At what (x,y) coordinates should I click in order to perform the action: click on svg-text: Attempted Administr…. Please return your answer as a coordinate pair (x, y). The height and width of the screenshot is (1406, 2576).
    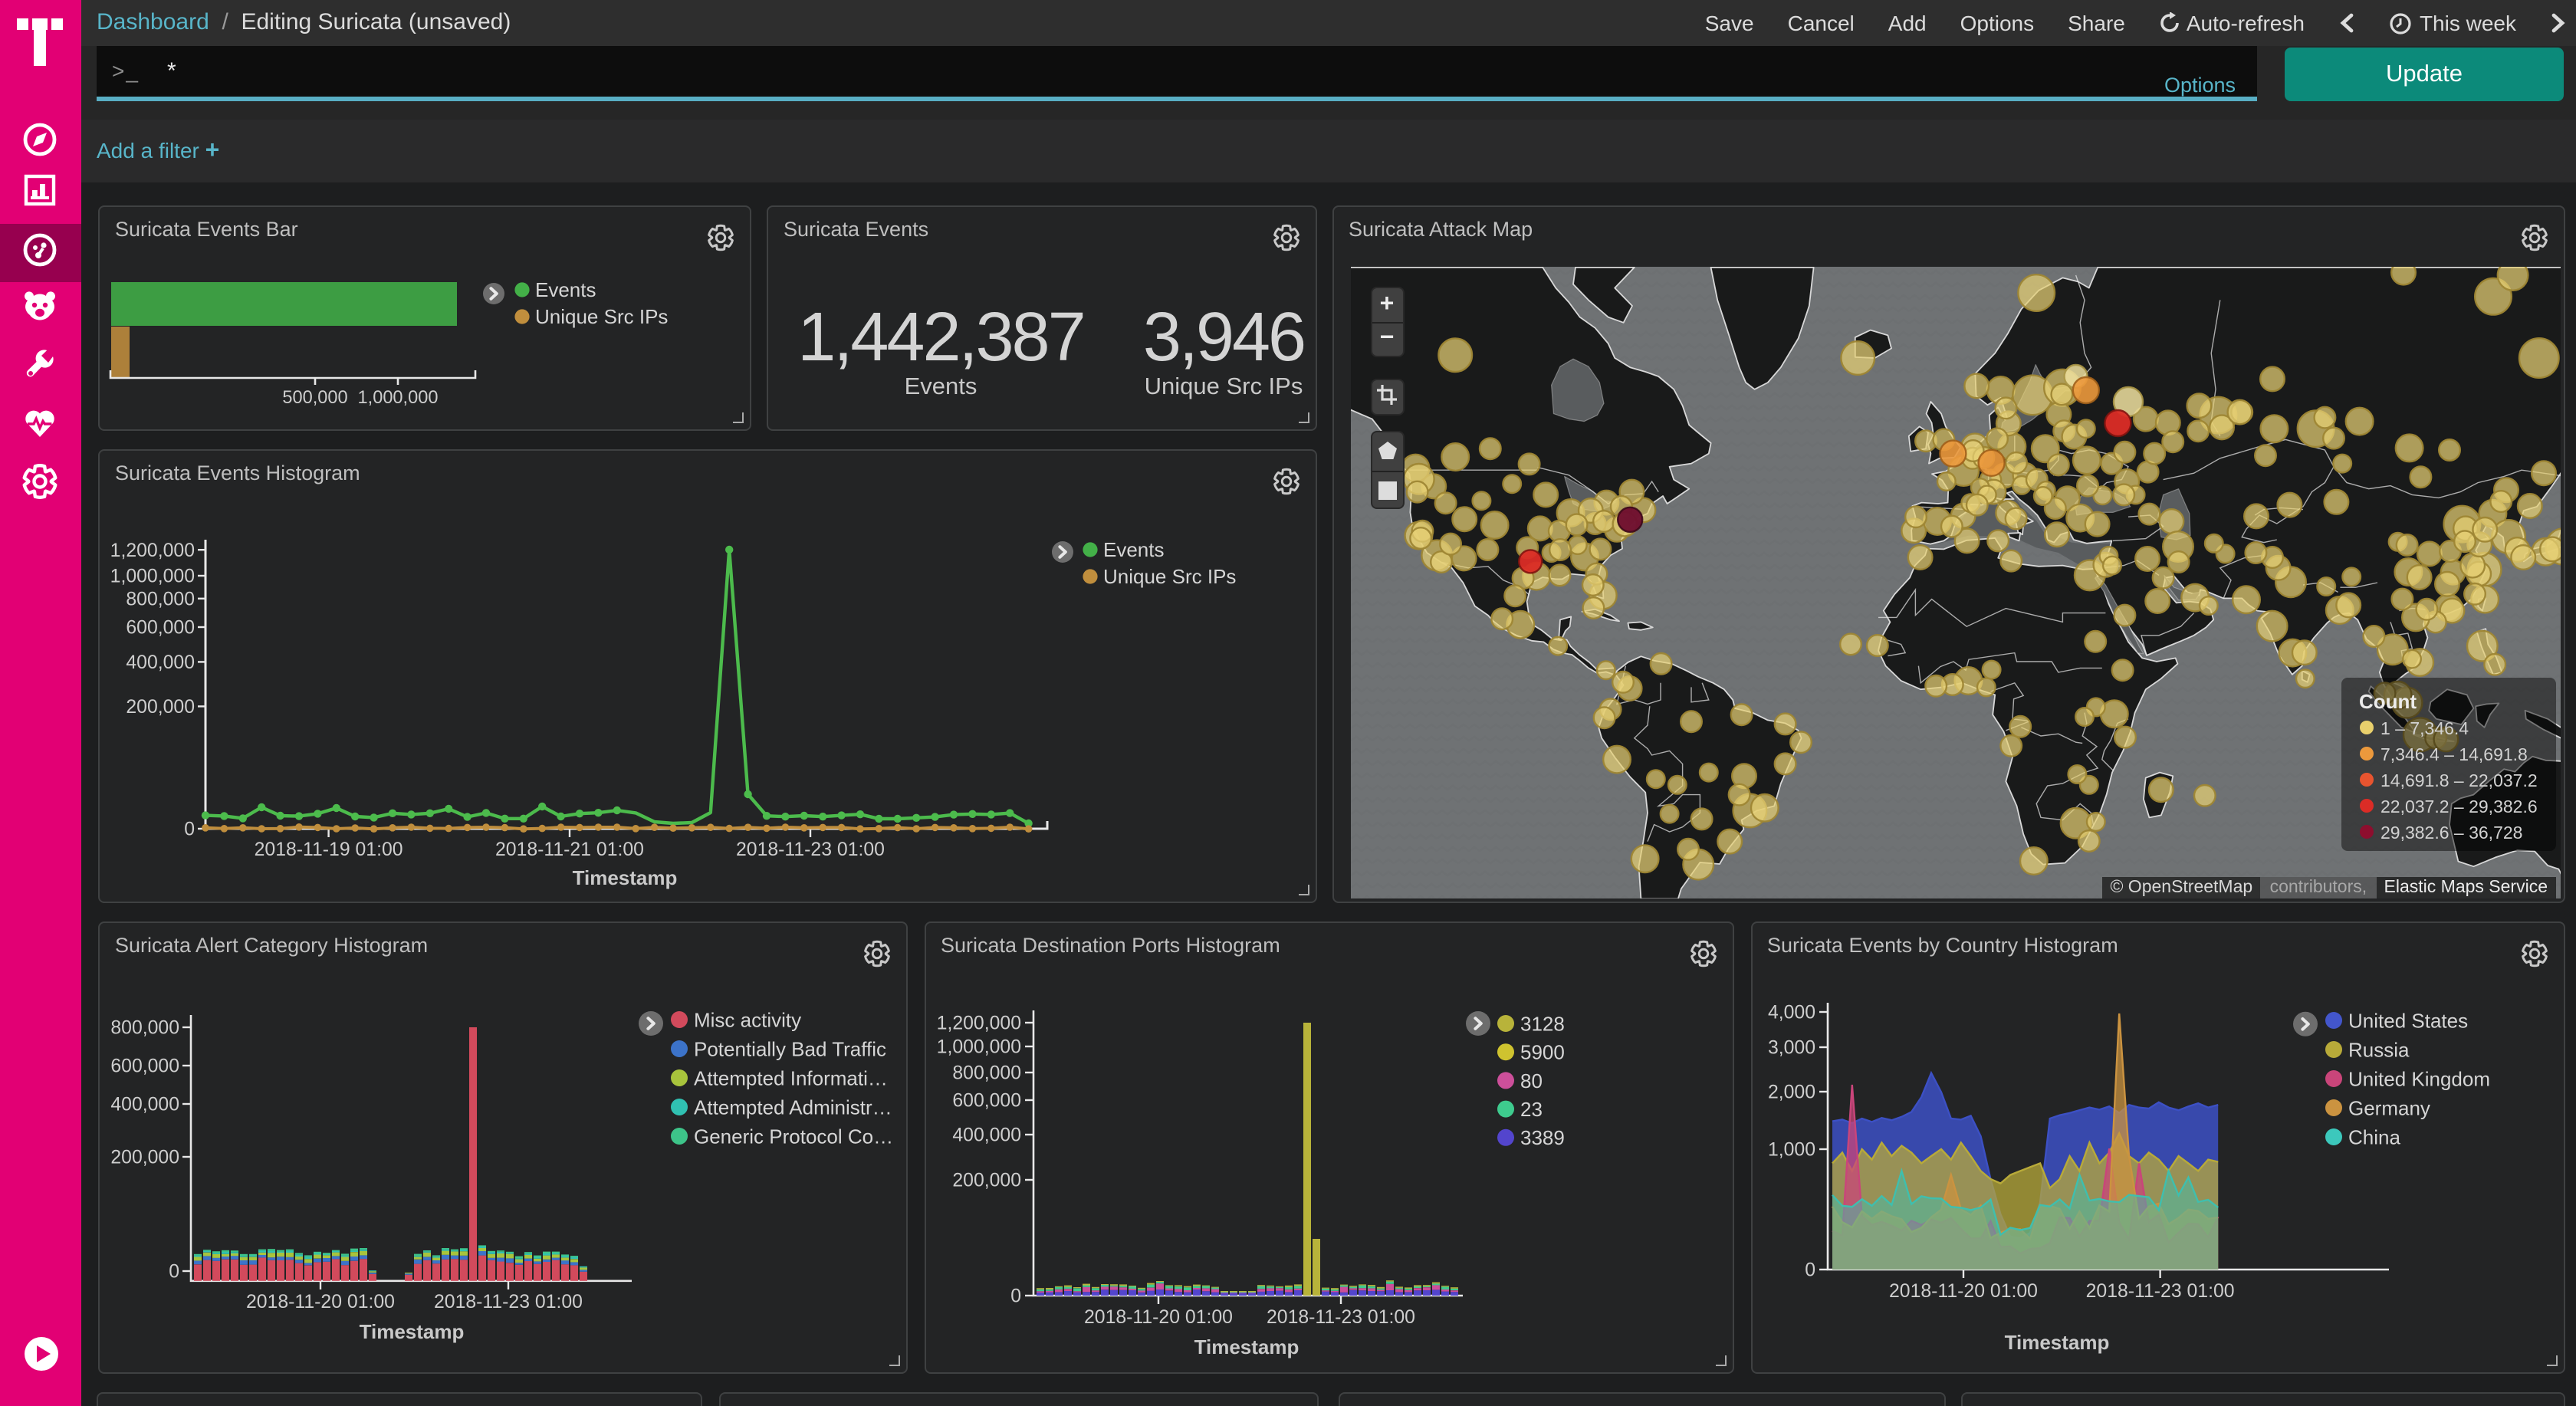
    Looking at the image, I should click on (793, 1106).